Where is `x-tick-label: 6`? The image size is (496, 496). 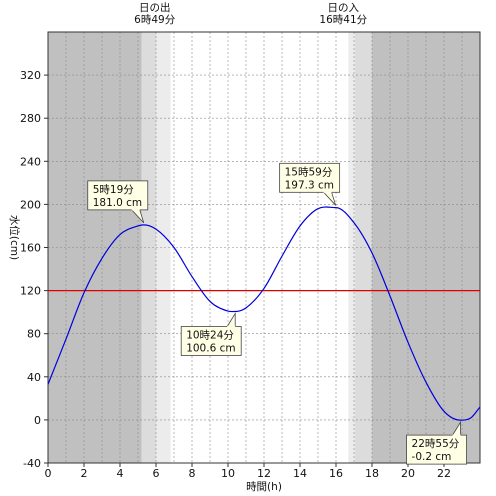
x-tick-label: 6 is located at coordinates (156, 473).